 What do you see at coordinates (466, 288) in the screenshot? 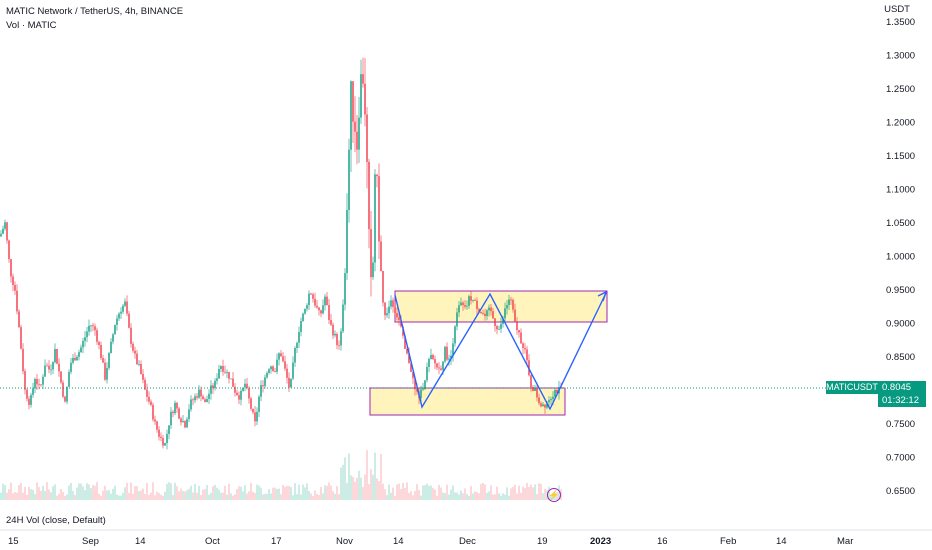
I see `candles-over` at bounding box center [466, 288].